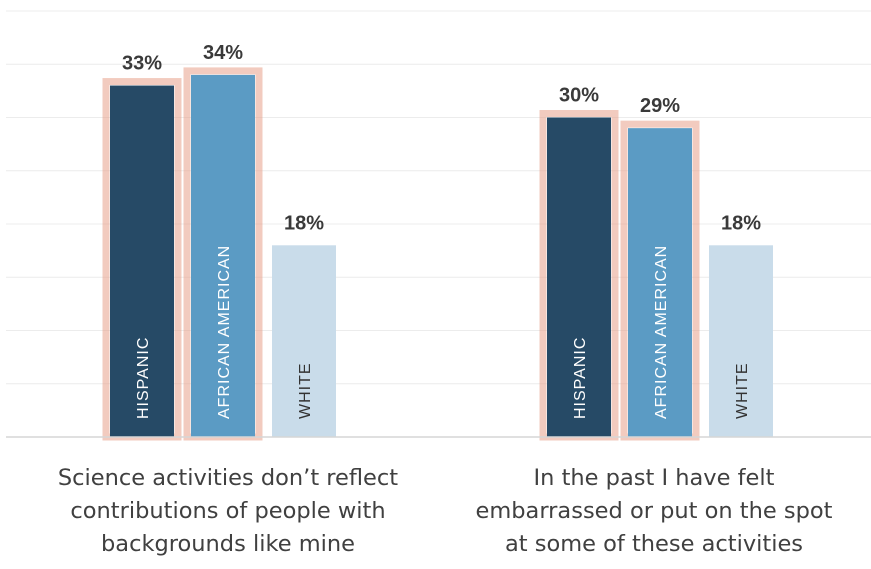 The width and height of the screenshot is (871, 569). What do you see at coordinates (223, 53) in the screenshot?
I see `value-label: 34%` at bounding box center [223, 53].